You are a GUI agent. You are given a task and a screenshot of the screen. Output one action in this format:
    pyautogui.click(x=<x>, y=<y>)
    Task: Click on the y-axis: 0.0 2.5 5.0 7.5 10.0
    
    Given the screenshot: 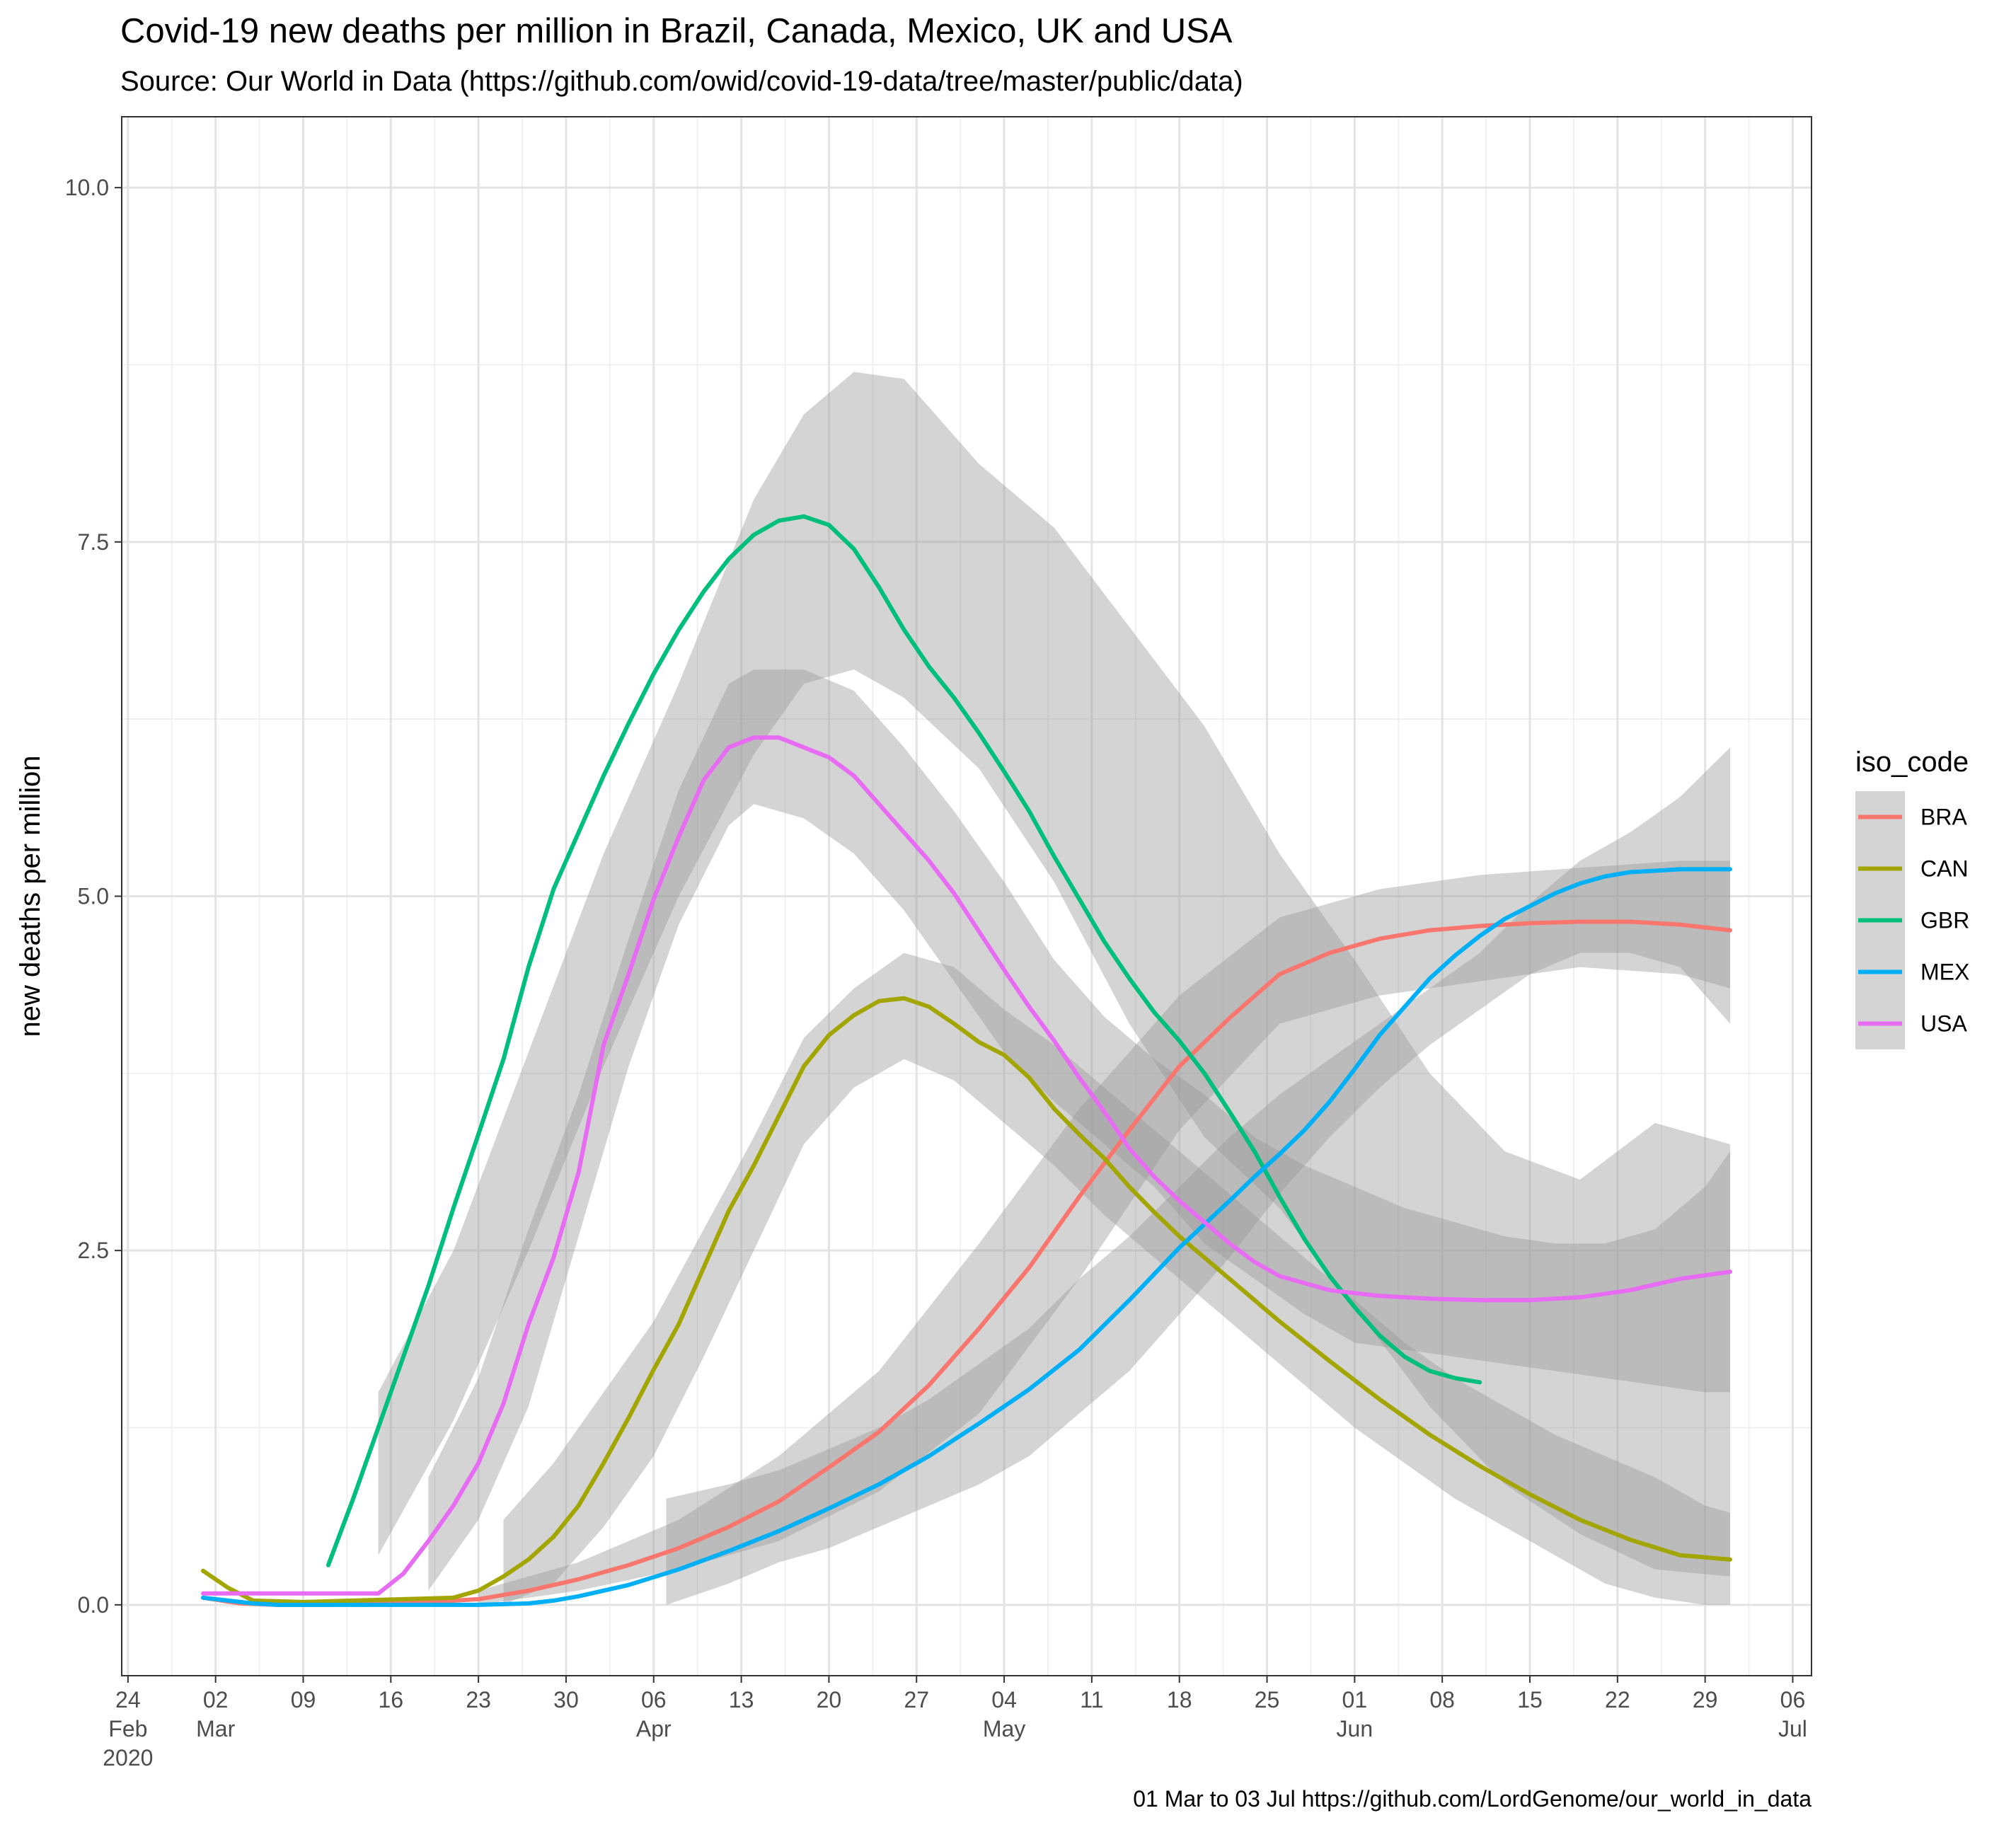 What is the action you would take?
    pyautogui.click(x=93, y=896)
    